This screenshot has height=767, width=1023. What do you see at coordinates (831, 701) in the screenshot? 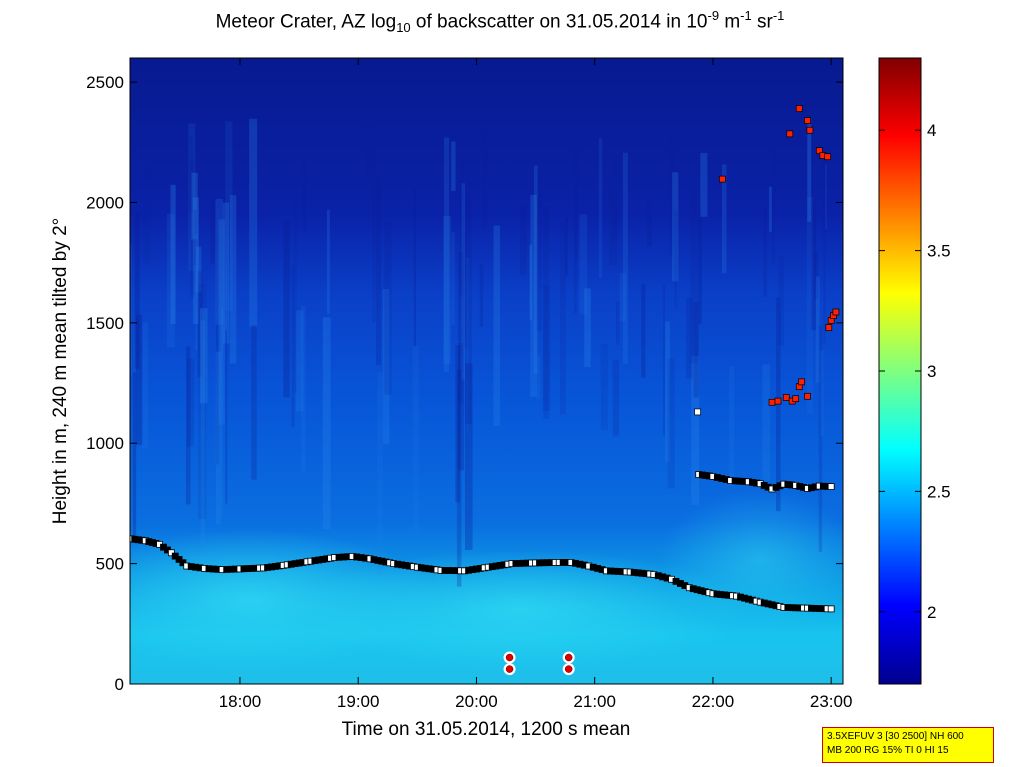
I see `x-tick-label: 23:00` at bounding box center [831, 701].